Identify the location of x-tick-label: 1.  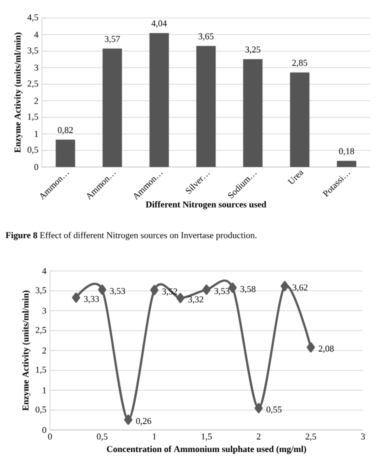
(154, 437).